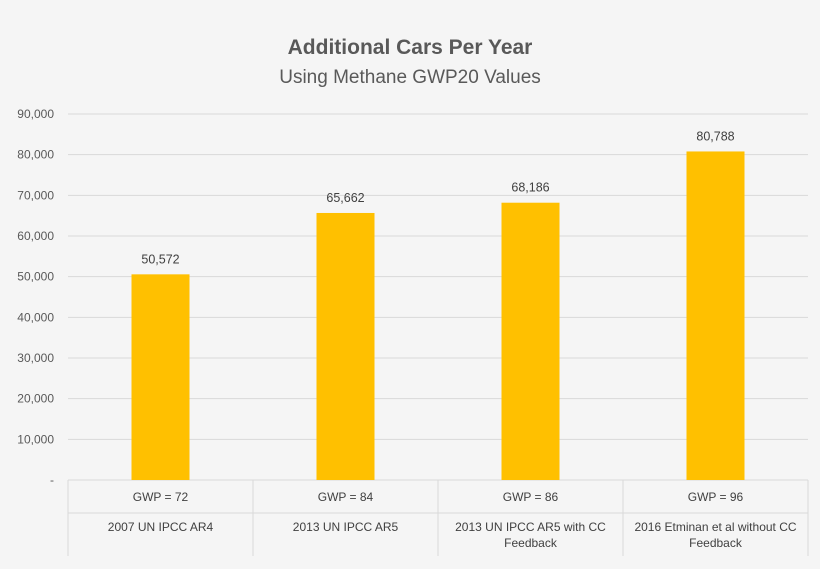  I want to click on chart-subtitle: Using Methane GWP20 Values, so click(410, 77).